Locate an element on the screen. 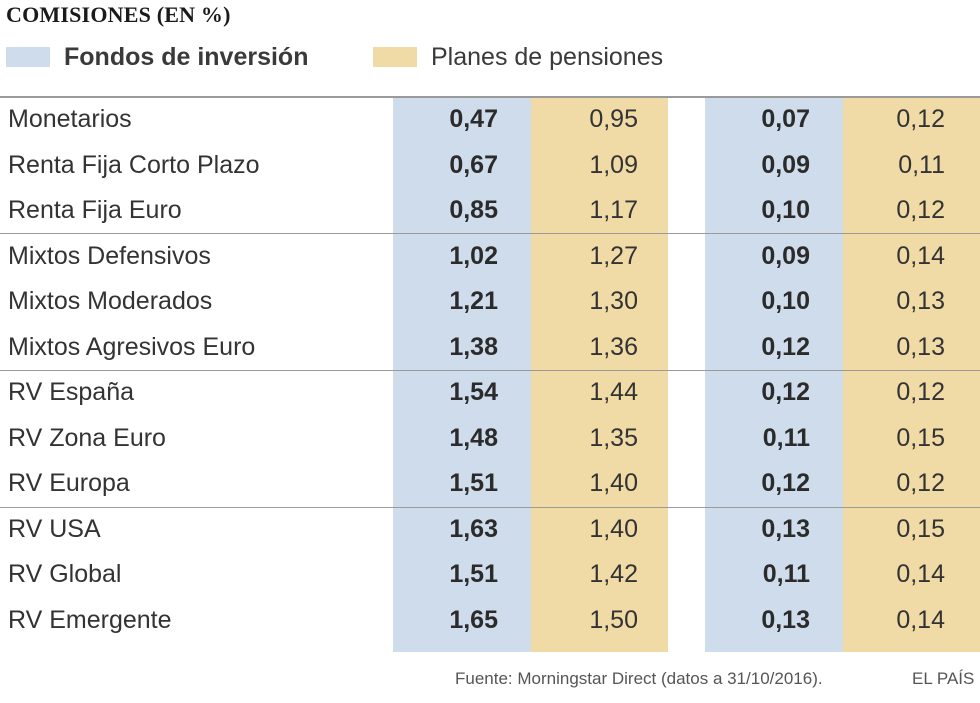 Image resolution: width=980 pixels, height=703 pixels. table-row: RV Zona Euro 1,48 1,35 0,11 0,15 is located at coordinates (490, 438).